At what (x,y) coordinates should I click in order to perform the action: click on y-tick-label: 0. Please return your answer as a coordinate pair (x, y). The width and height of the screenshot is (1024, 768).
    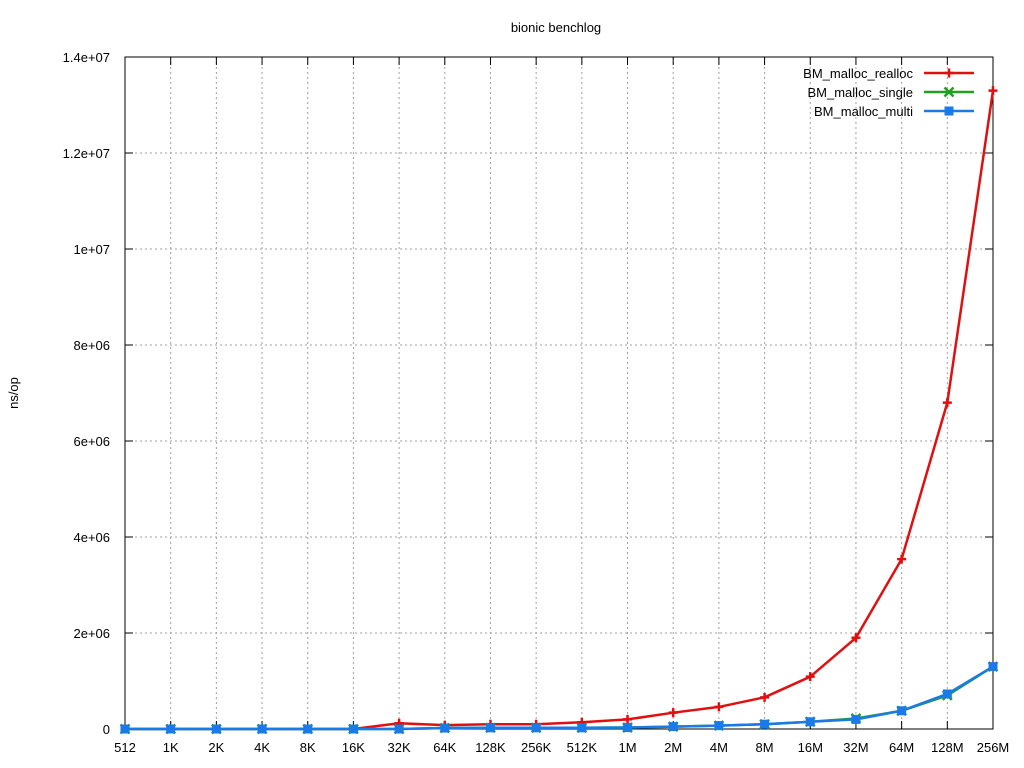
    Looking at the image, I should click on (106, 729).